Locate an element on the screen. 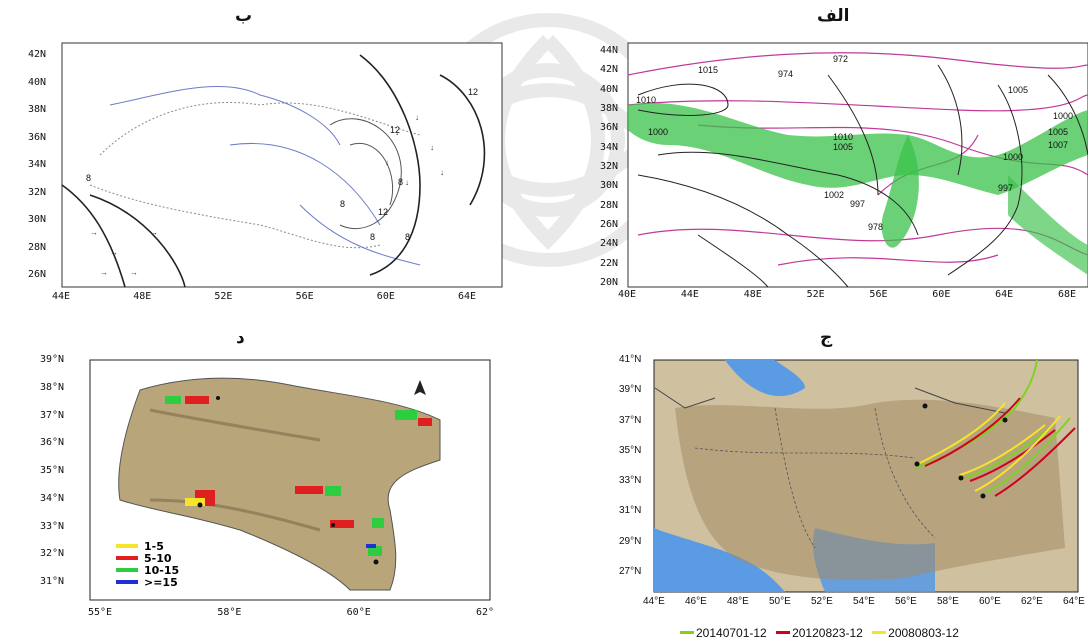  legend-item: 1-5 is located at coordinates (147, 546).